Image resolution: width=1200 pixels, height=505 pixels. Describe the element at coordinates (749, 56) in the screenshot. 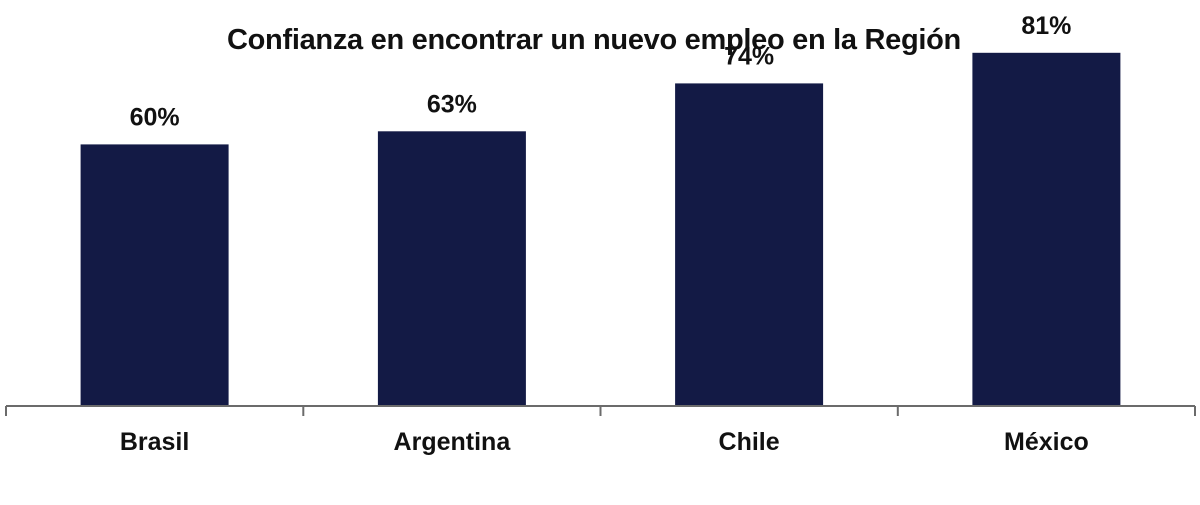

I see `data-label: 74%` at that location.